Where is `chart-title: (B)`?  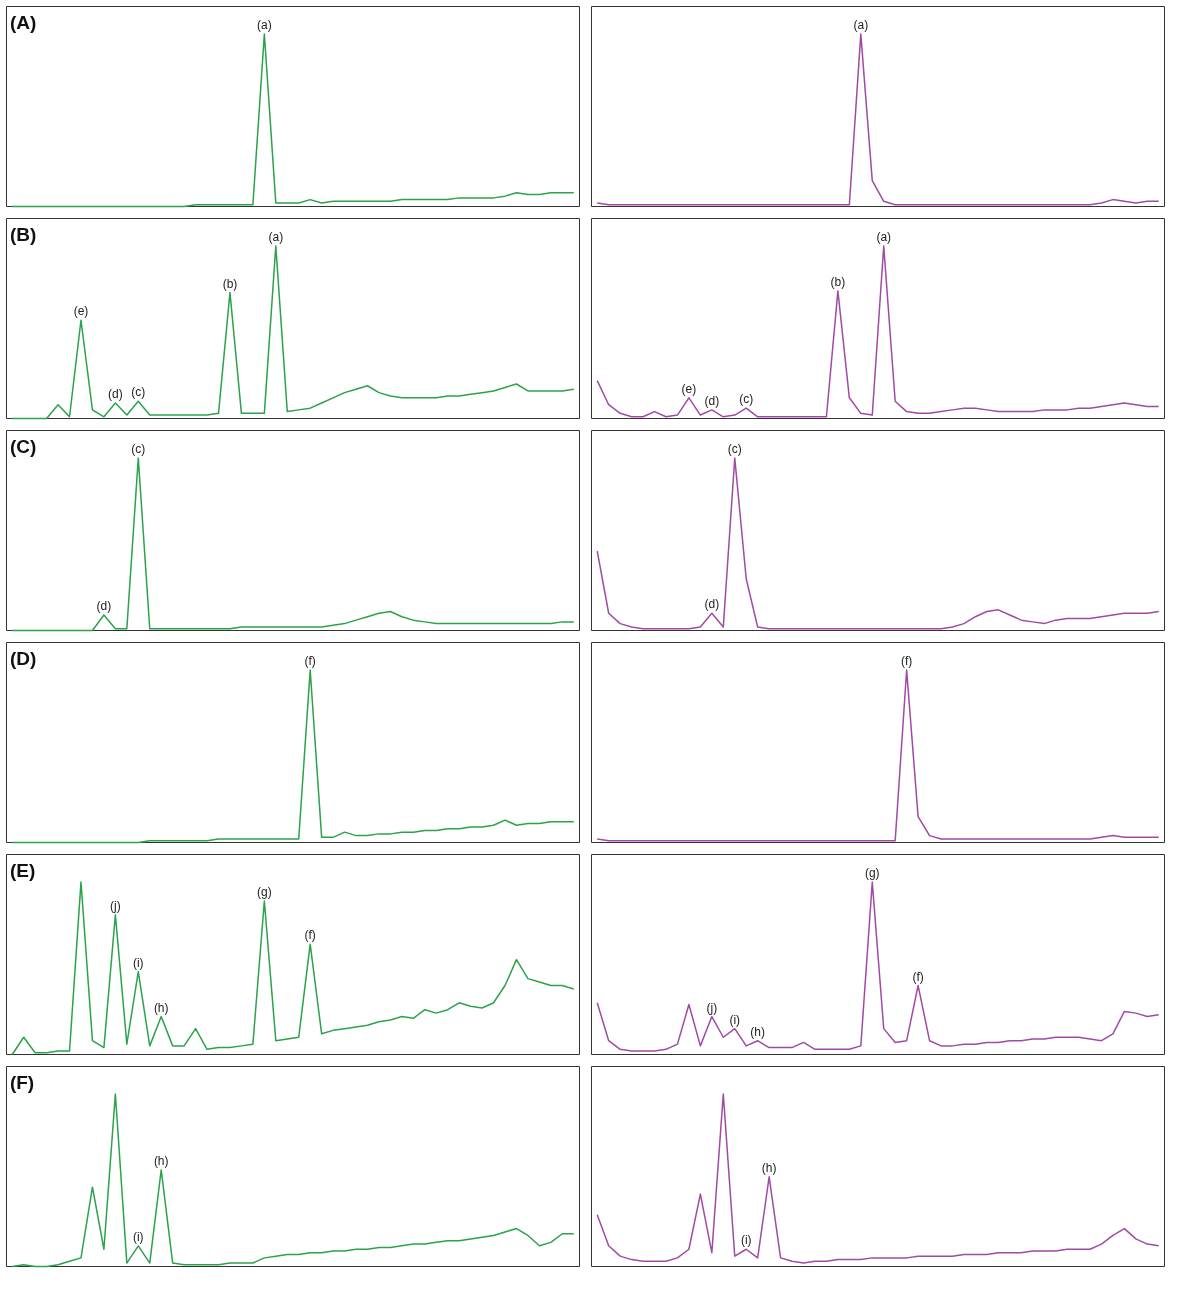 chart-title: (B) is located at coordinates (23, 234).